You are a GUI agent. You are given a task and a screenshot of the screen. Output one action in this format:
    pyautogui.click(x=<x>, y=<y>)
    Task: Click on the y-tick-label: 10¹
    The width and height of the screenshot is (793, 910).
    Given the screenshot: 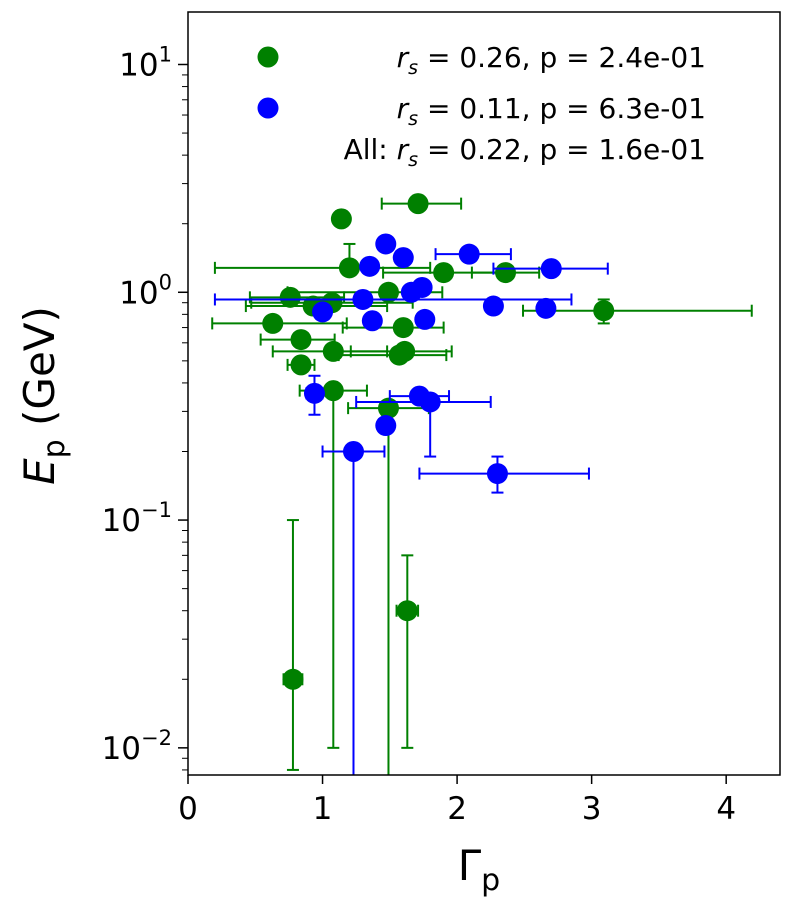 What is the action you would take?
    pyautogui.click(x=145, y=62)
    